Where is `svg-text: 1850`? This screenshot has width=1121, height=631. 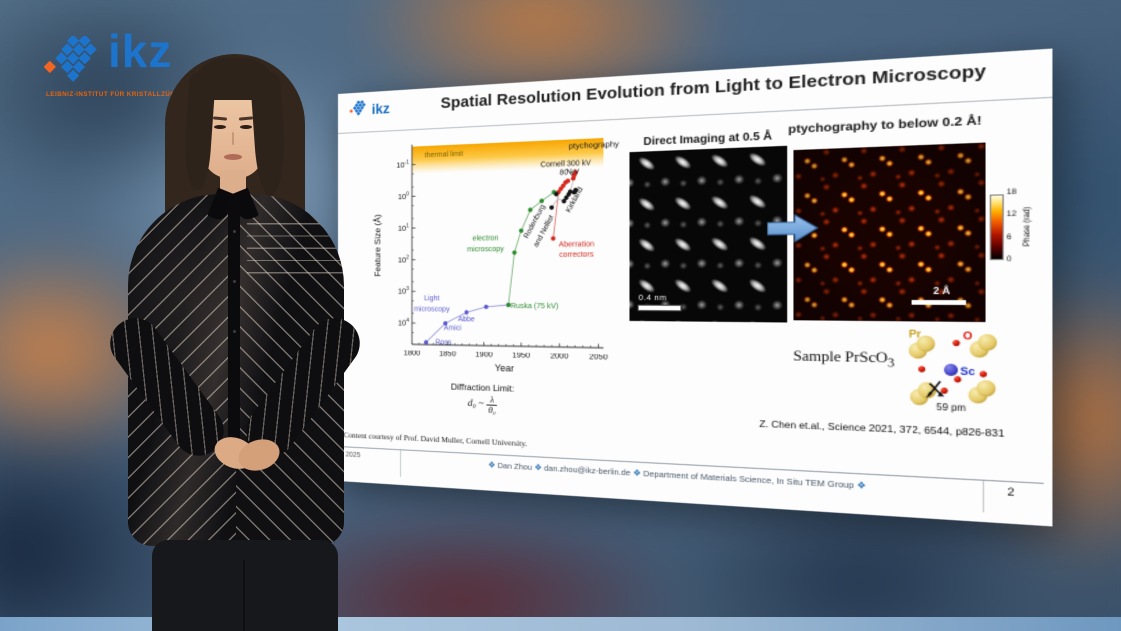 svg-text: 1850 is located at coordinates (447, 353).